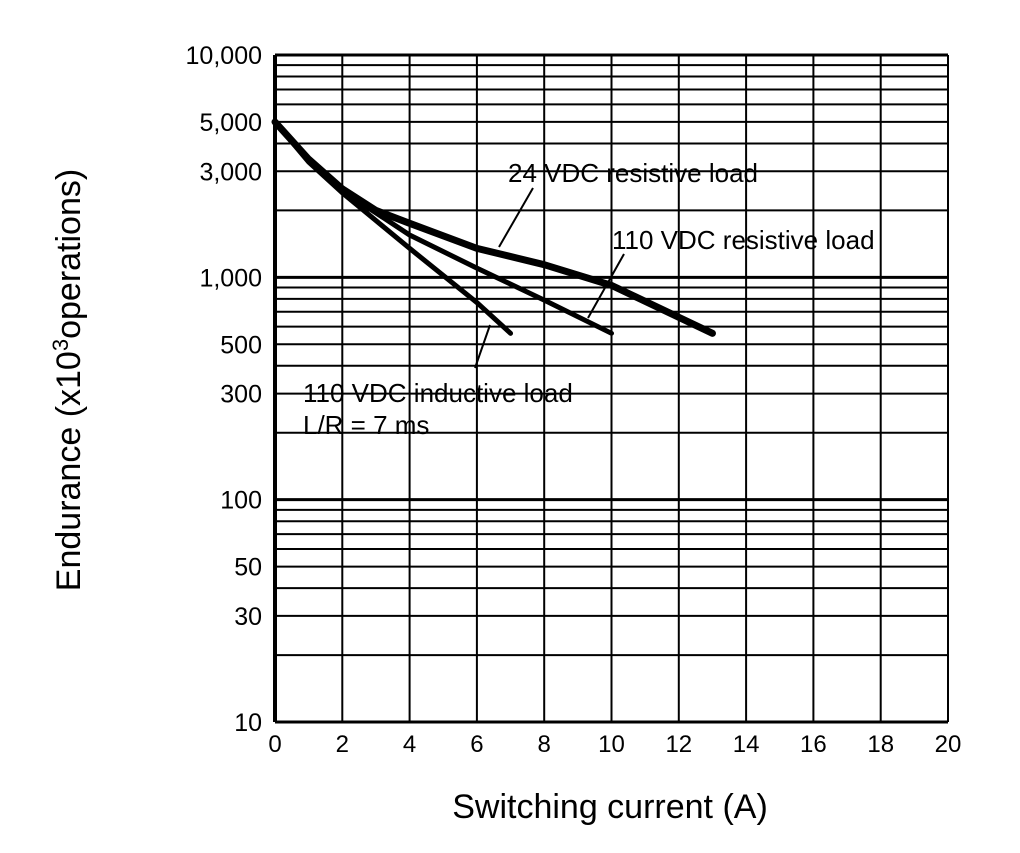  What do you see at coordinates (68, 380) in the screenshot?
I see `y-axis-label: Endurance (x103operations)` at bounding box center [68, 380].